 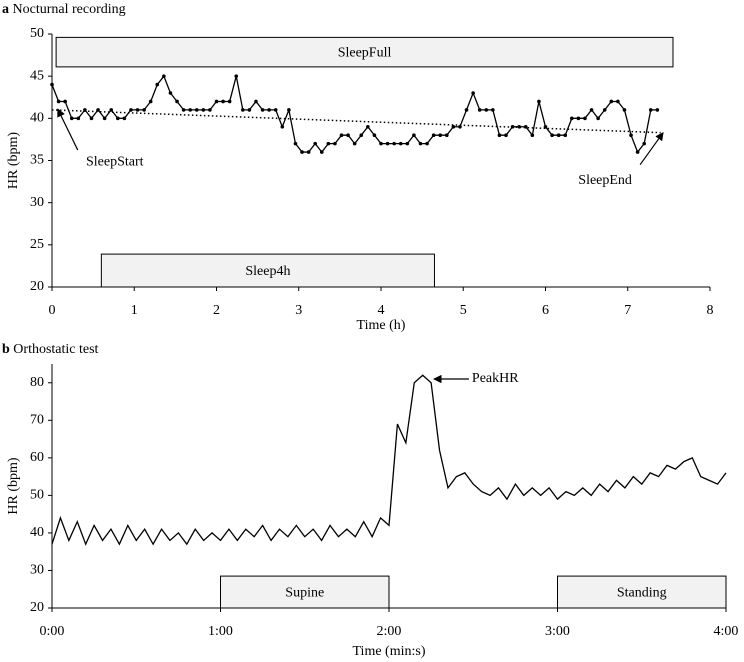 I want to click on period-label: SleepFull, so click(x=365, y=52).